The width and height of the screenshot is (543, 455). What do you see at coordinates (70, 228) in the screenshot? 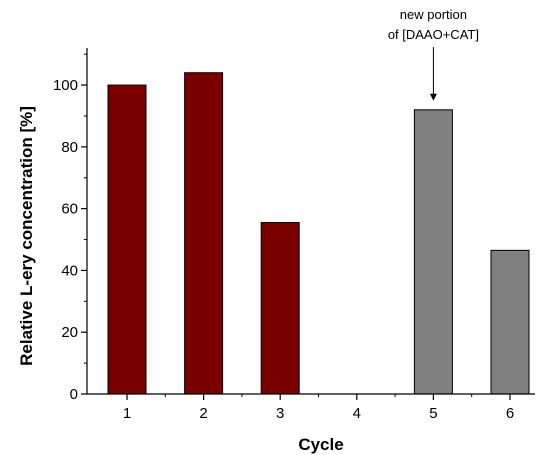
I see `y-ticks-group: 0 20 40 60 80 100` at bounding box center [70, 228].